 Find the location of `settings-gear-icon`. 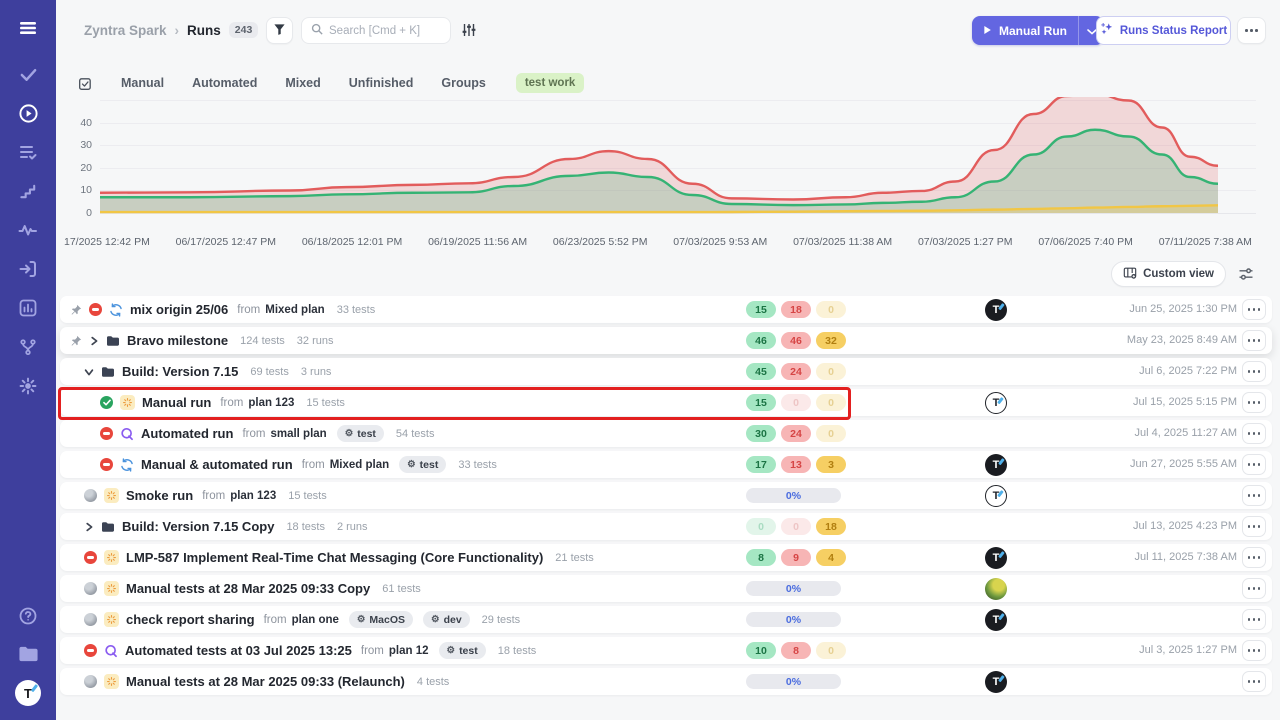

settings-gear-icon is located at coordinates (28, 386).